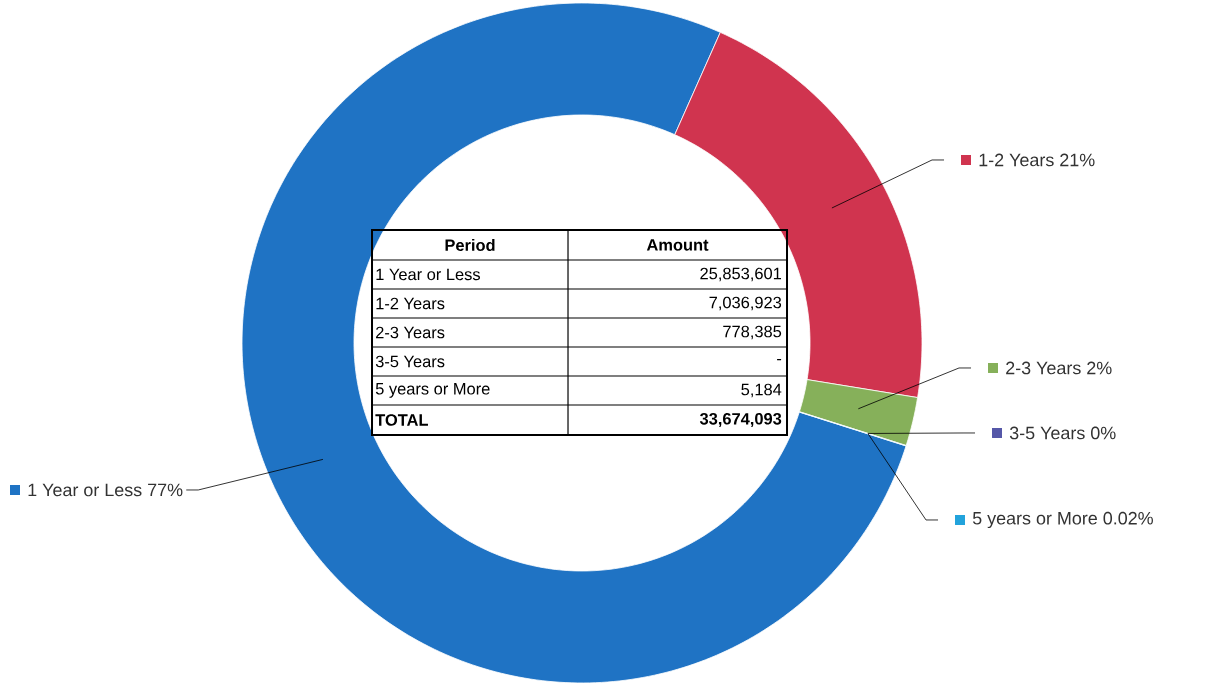 Image resolution: width=1209 pixels, height=685 pixels. Describe the element at coordinates (1016, 160) in the screenshot. I see `legend-label: 1-2 Years` at that location.